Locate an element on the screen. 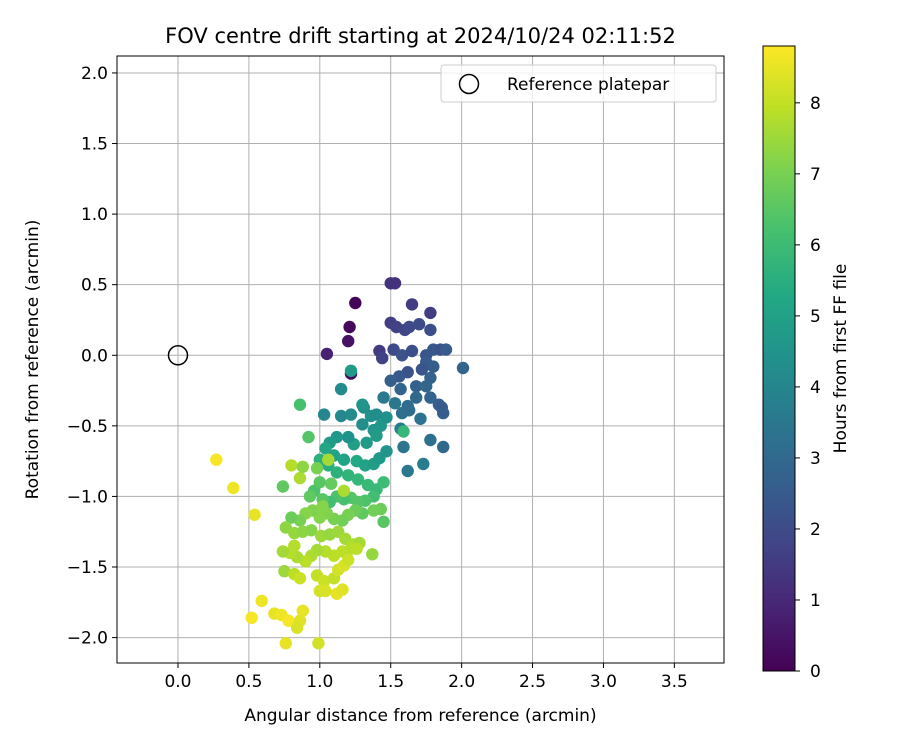 The width and height of the screenshot is (900, 750). colorbar-gradient is located at coordinates (779, 358).